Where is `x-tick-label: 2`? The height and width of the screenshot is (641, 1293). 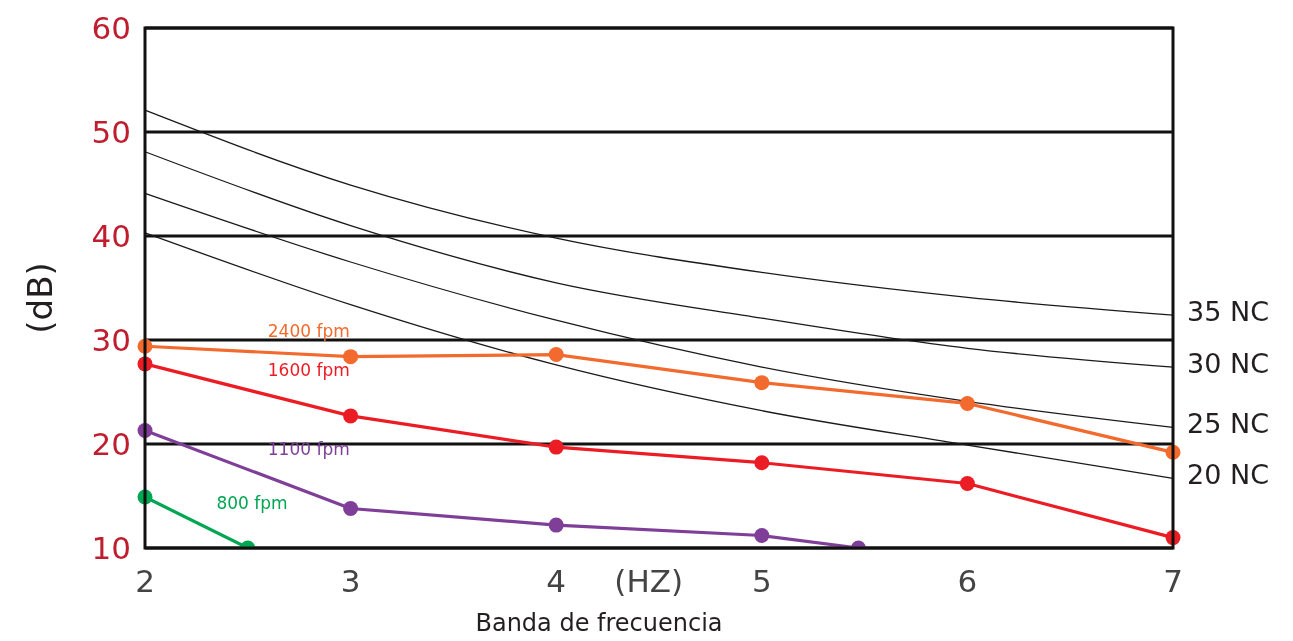
x-tick-label: 2 is located at coordinates (145, 581).